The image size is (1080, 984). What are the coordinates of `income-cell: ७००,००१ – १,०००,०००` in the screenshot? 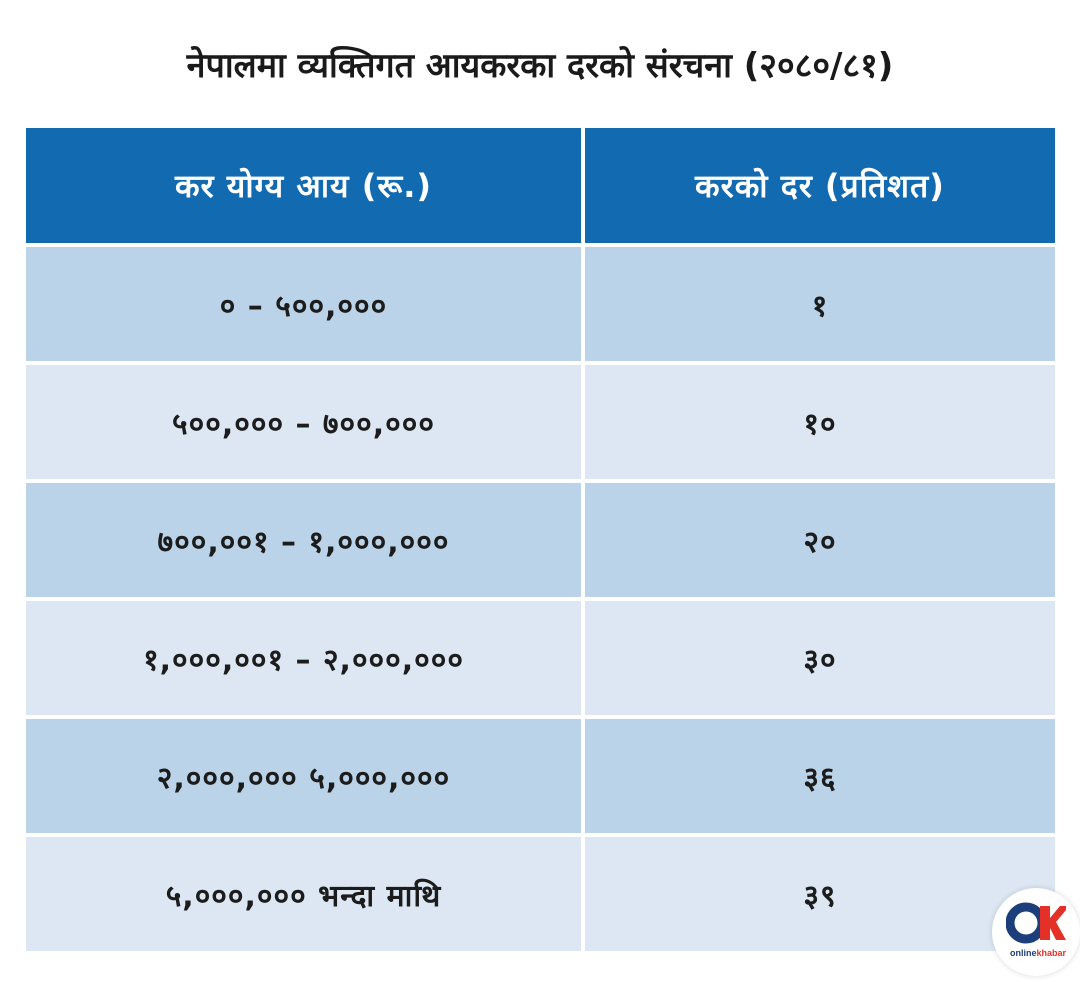 It's located at (303, 540).